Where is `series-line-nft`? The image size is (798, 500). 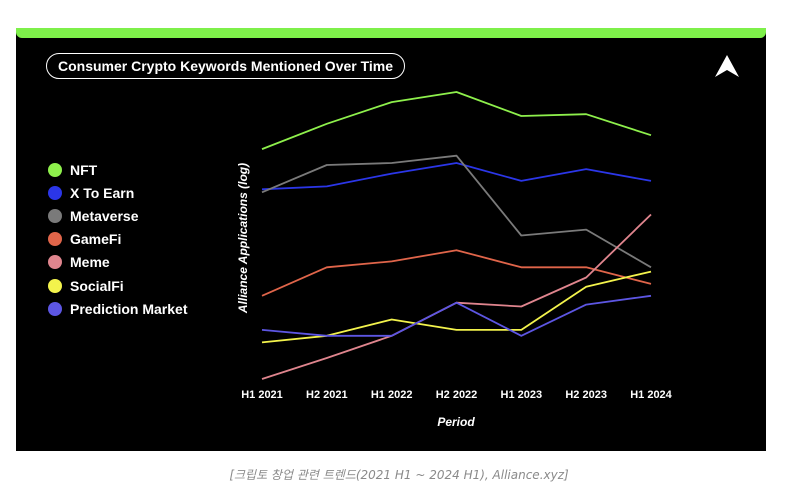
series-line-nft is located at coordinates (456, 120).